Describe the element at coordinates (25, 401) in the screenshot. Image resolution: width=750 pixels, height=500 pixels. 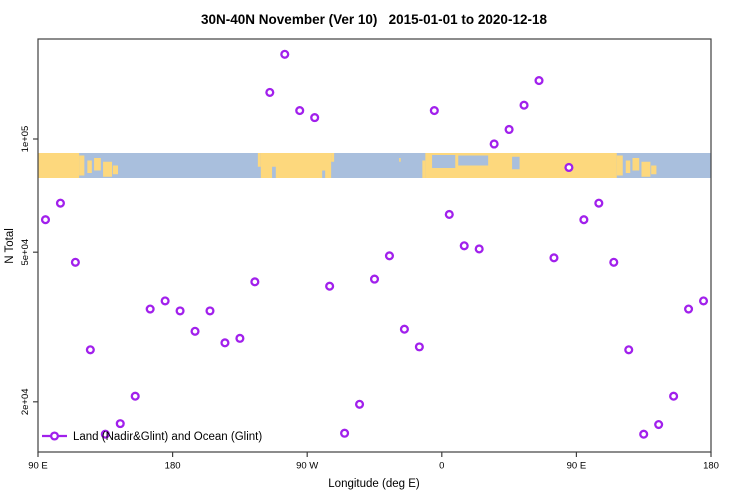
I see `y-tick-label: 2e+04` at that location.